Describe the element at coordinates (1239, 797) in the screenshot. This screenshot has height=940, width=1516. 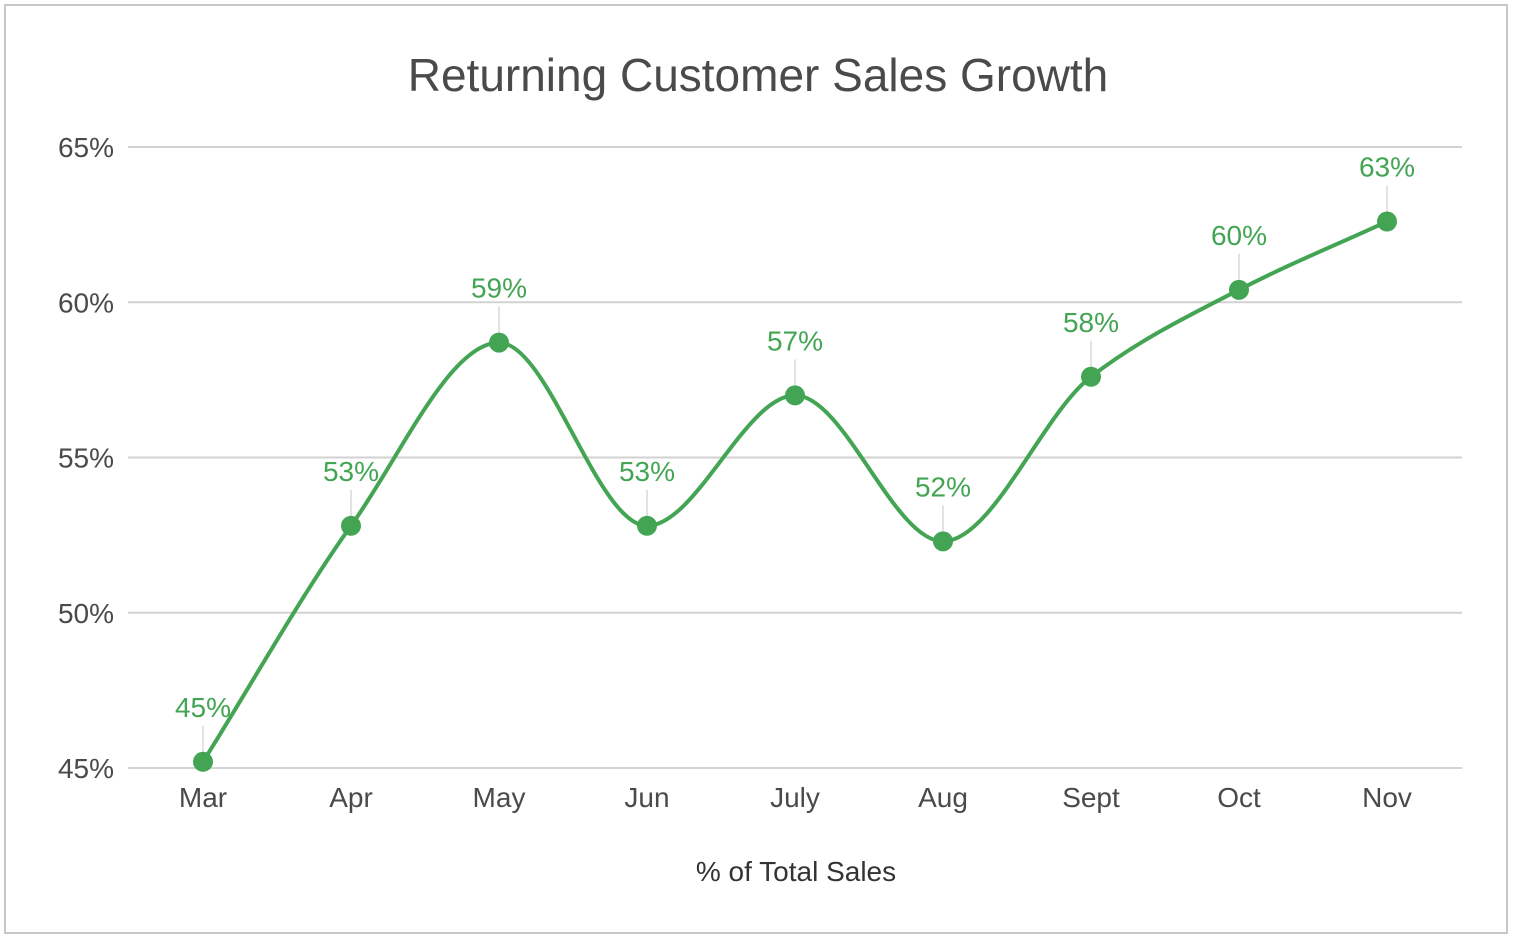
I see `x-tick-label: Oct` at that location.